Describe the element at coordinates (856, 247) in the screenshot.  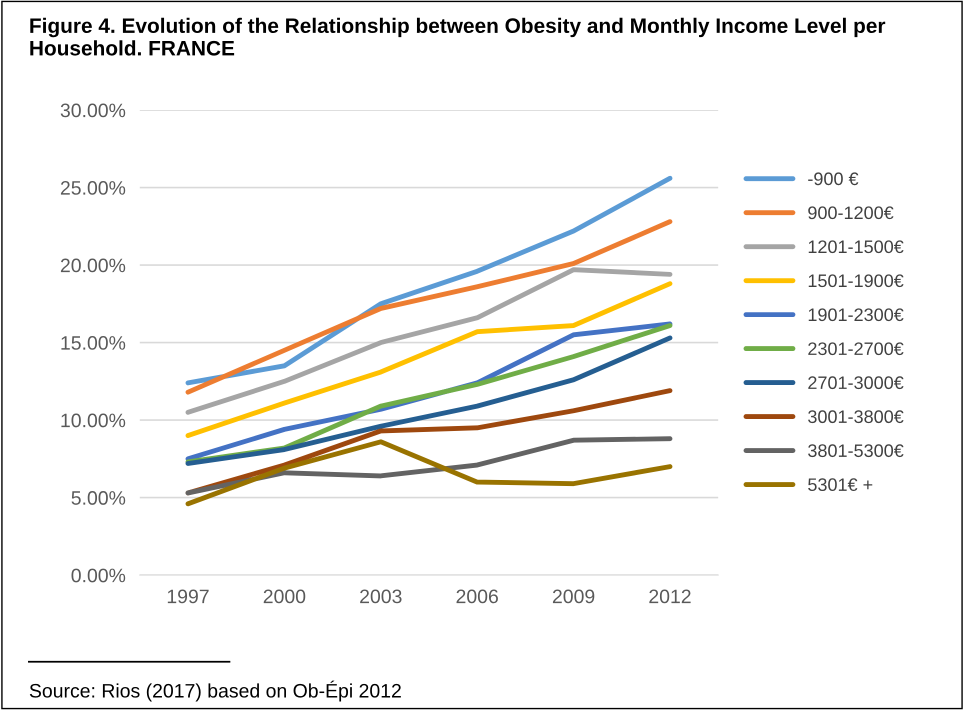
I see `legend-label: 1201-1500€` at that location.